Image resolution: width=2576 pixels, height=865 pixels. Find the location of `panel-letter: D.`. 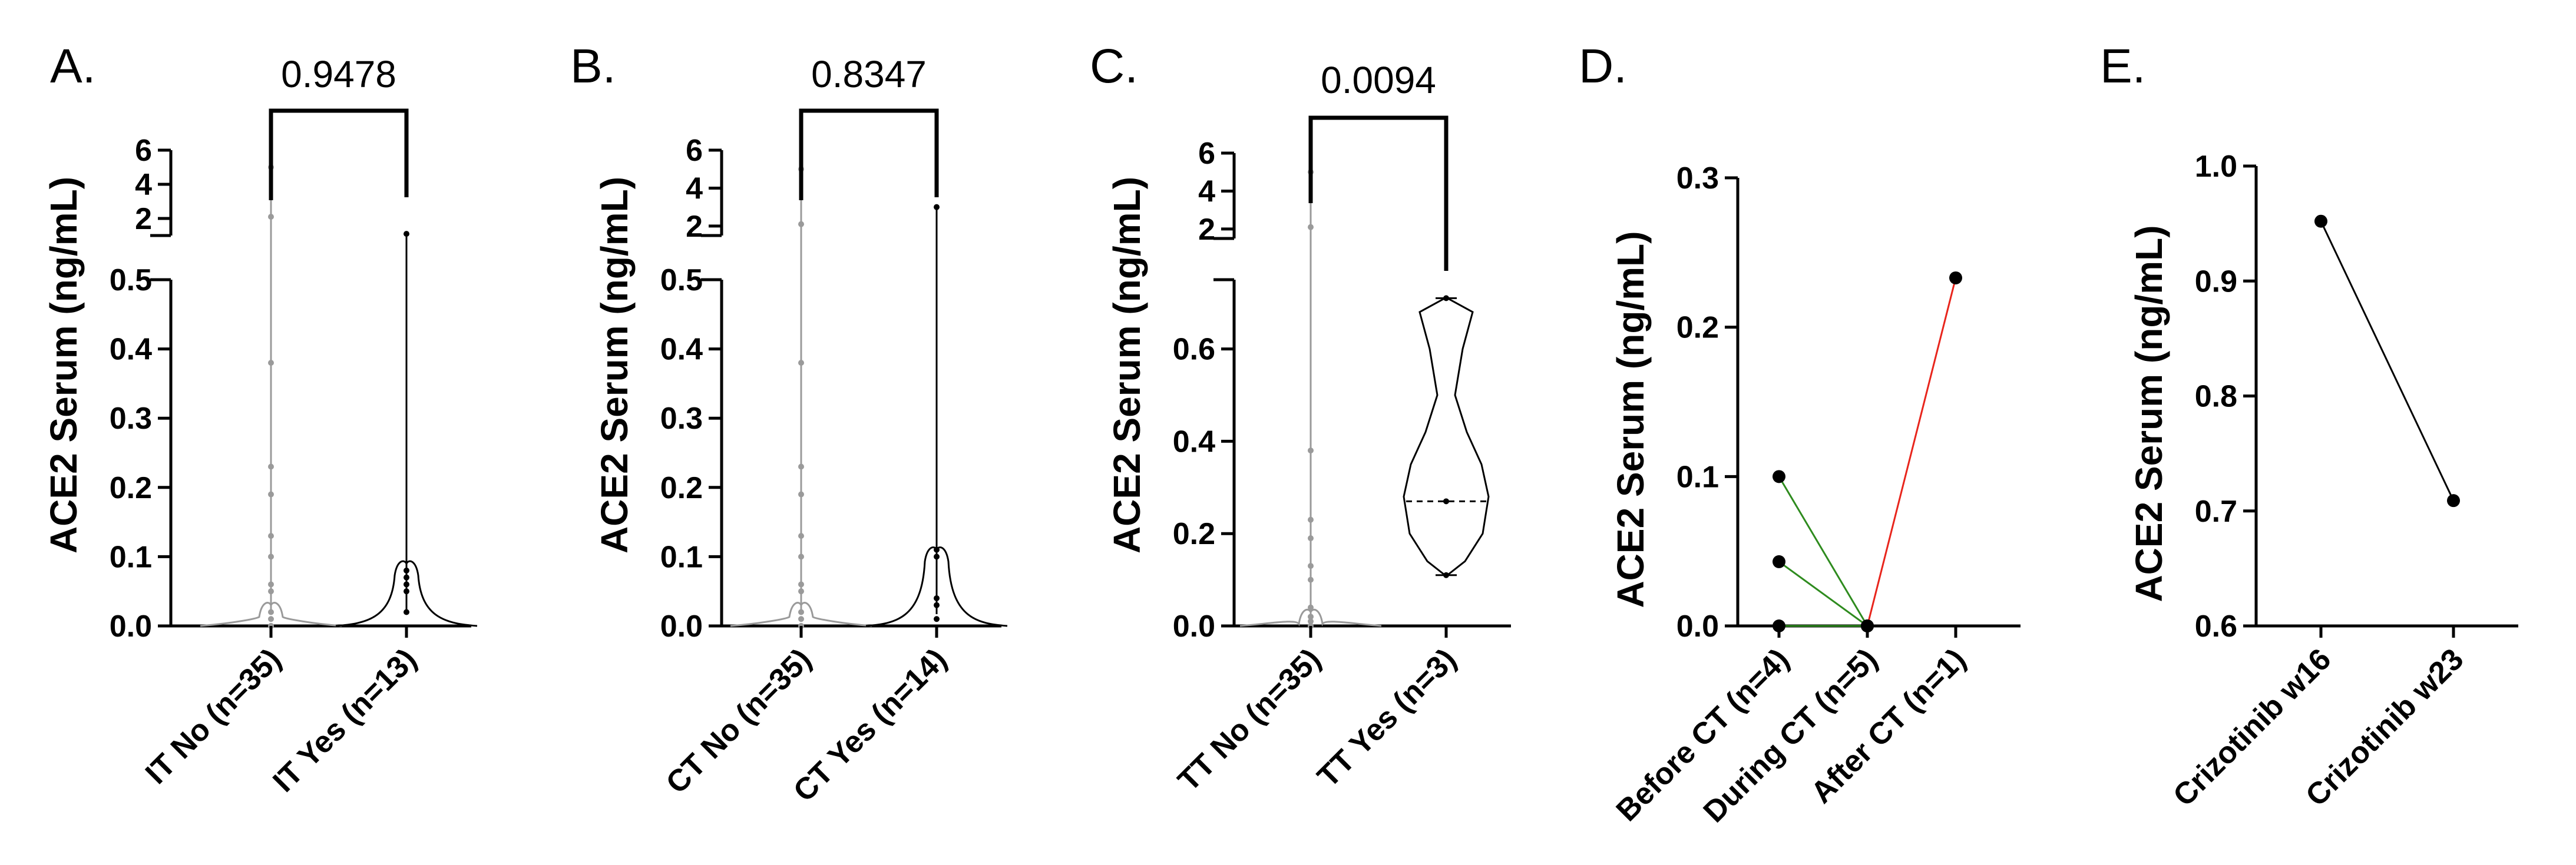

panel-letter: D. is located at coordinates (1603, 66).